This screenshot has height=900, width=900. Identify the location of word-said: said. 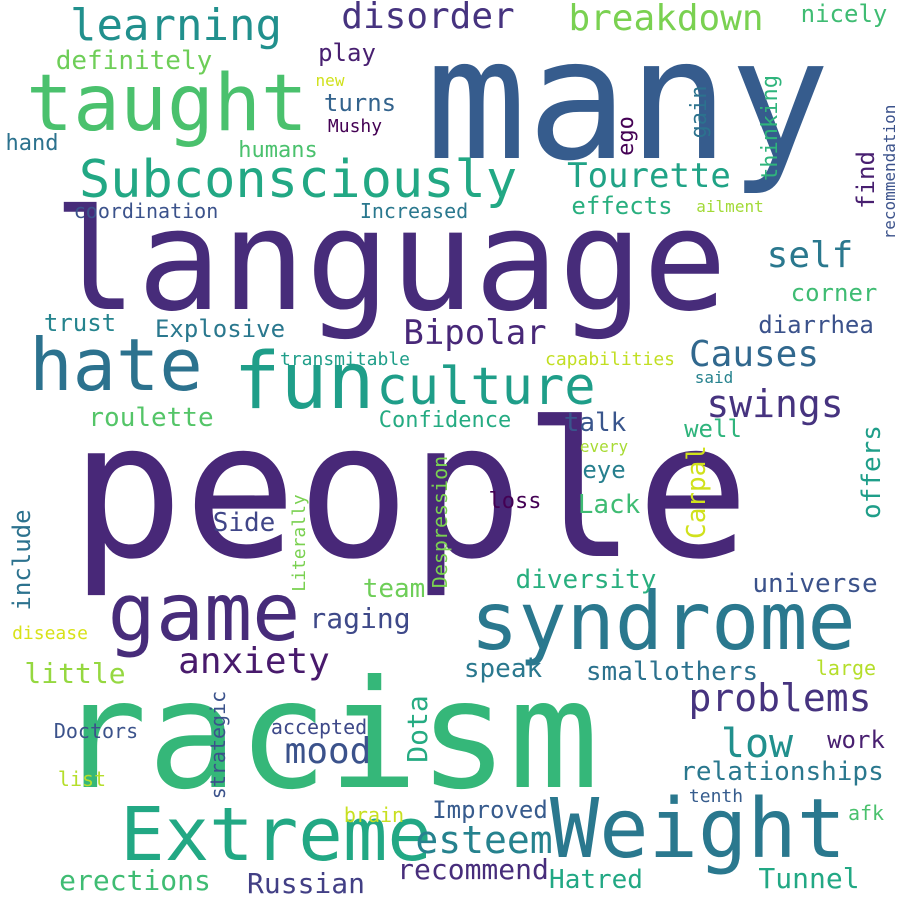
(714, 377).